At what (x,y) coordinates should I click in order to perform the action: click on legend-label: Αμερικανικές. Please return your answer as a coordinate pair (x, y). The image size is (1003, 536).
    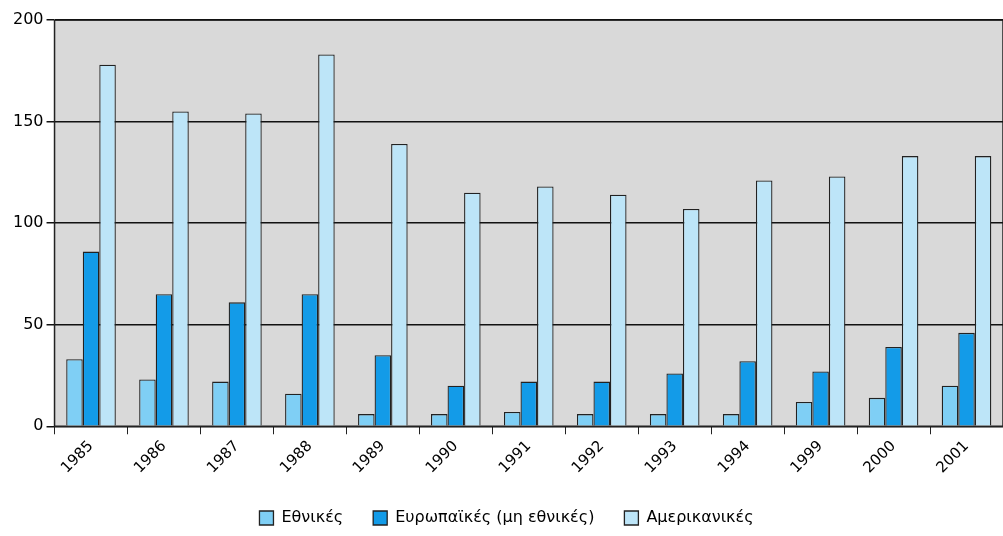
    Looking at the image, I should click on (700, 517).